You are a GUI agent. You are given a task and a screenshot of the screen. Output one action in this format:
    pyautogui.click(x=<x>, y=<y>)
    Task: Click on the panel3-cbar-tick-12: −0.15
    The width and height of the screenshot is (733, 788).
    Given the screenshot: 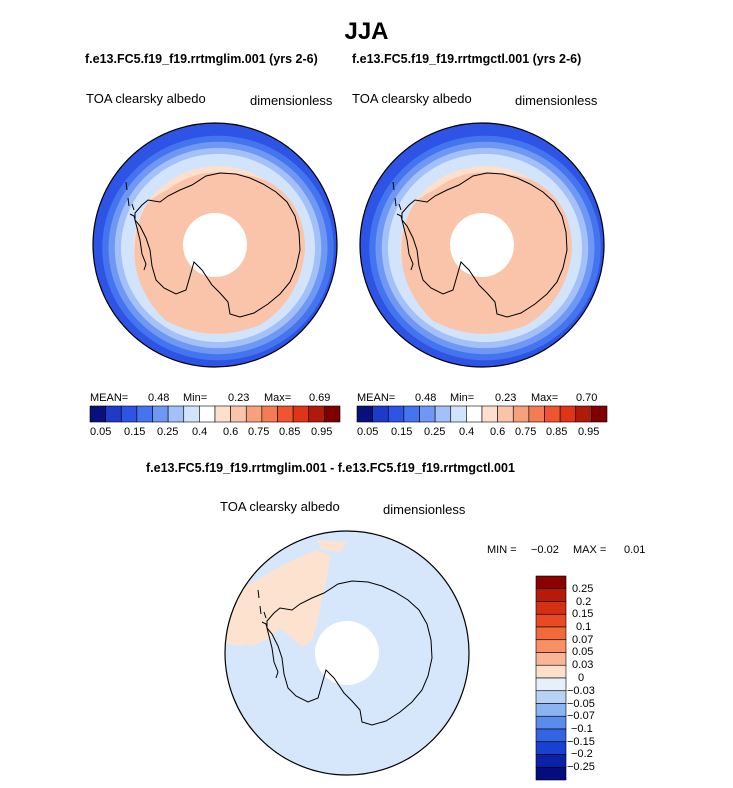 What is the action you would take?
    pyautogui.click(x=581, y=742)
    